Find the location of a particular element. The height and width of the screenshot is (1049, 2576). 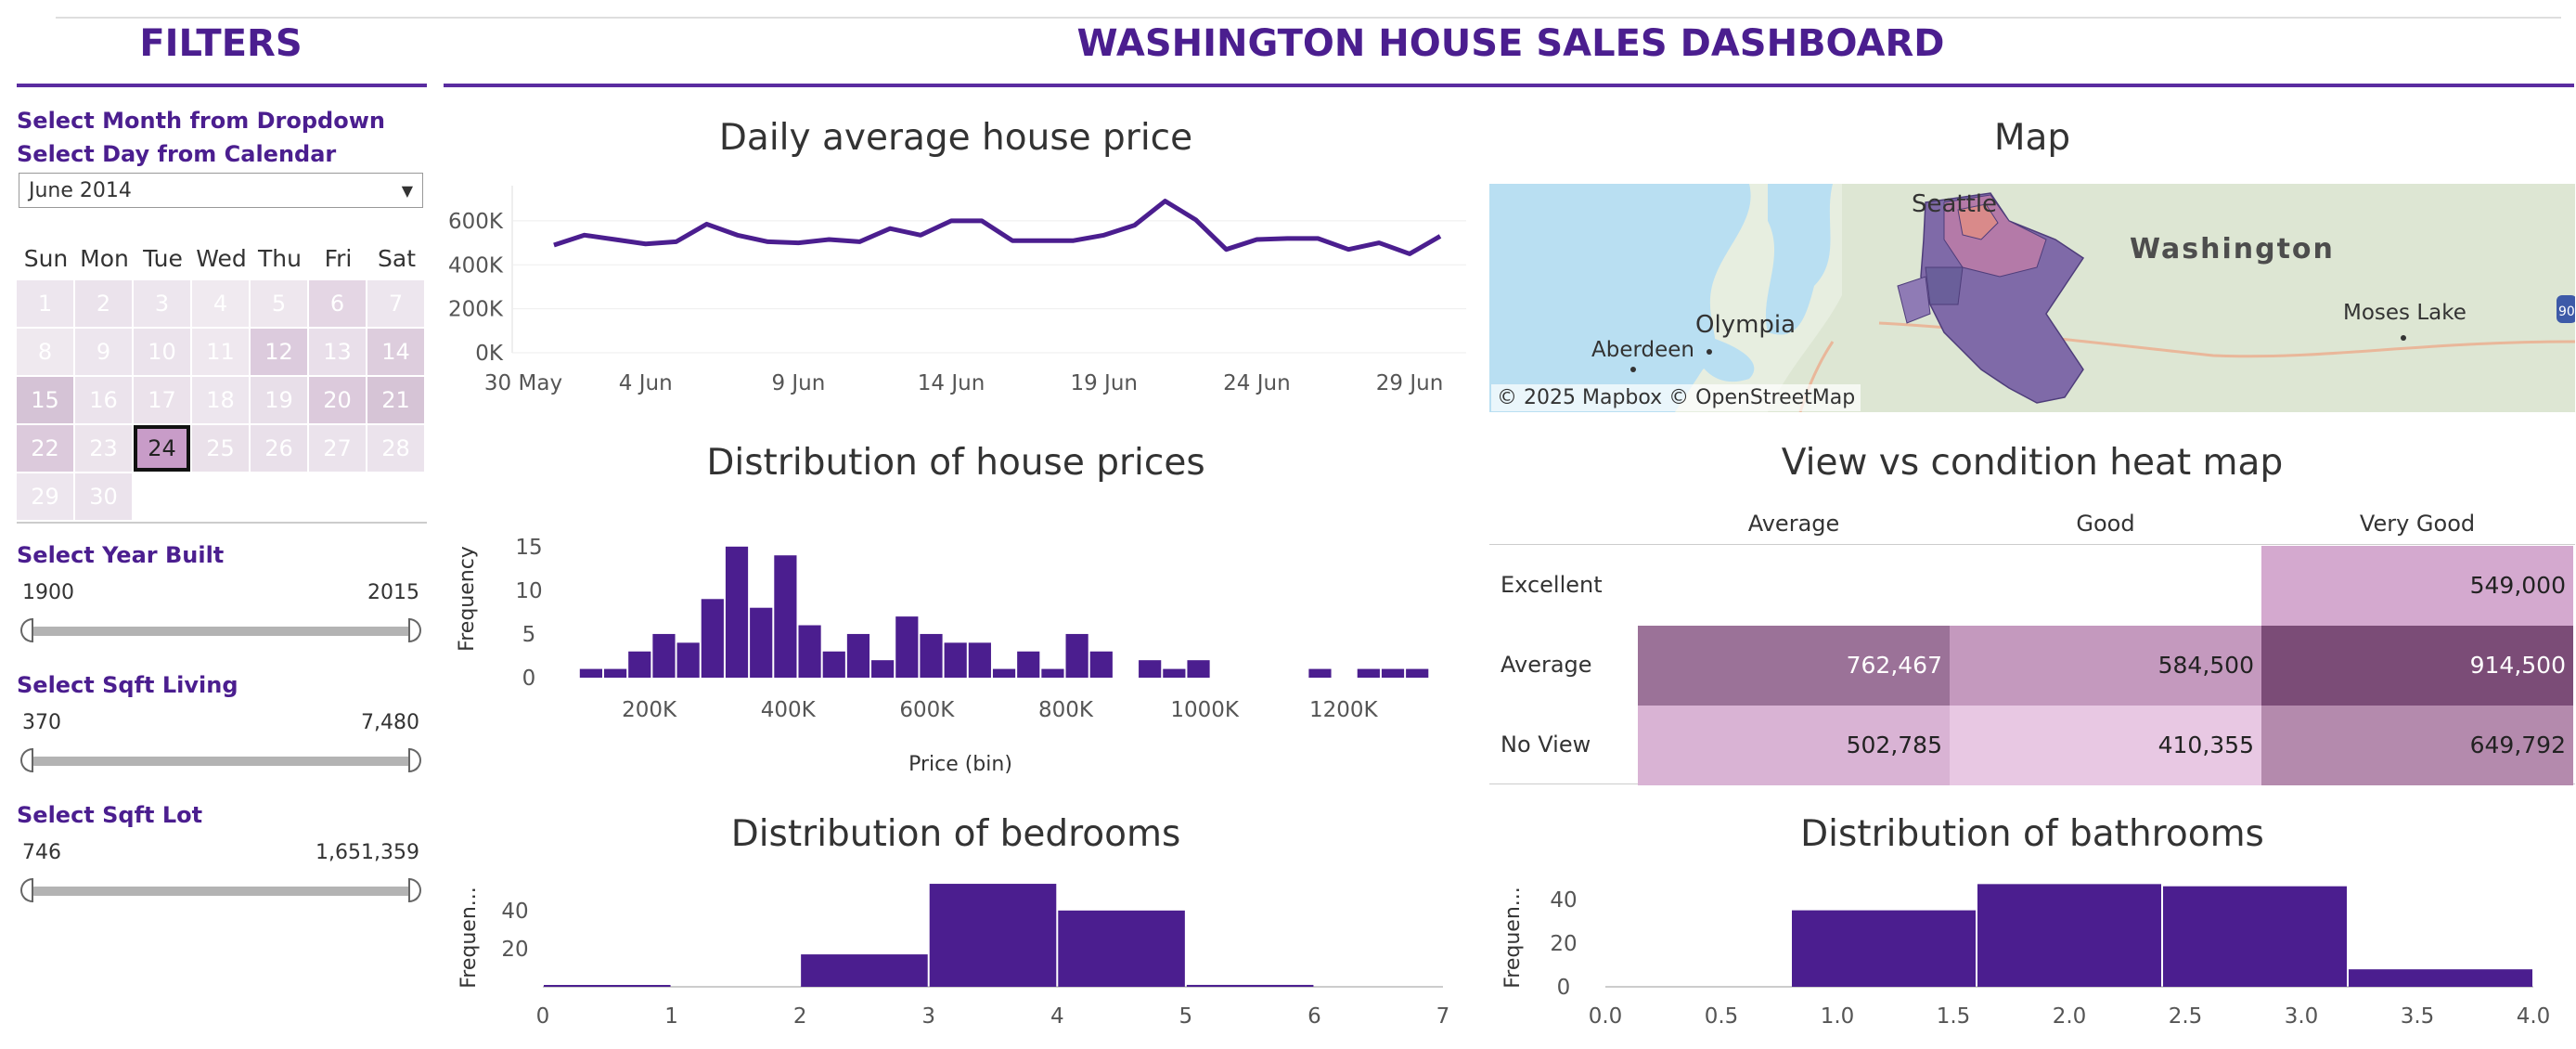

heatmap-cell: 502,785 is located at coordinates (1794, 746).